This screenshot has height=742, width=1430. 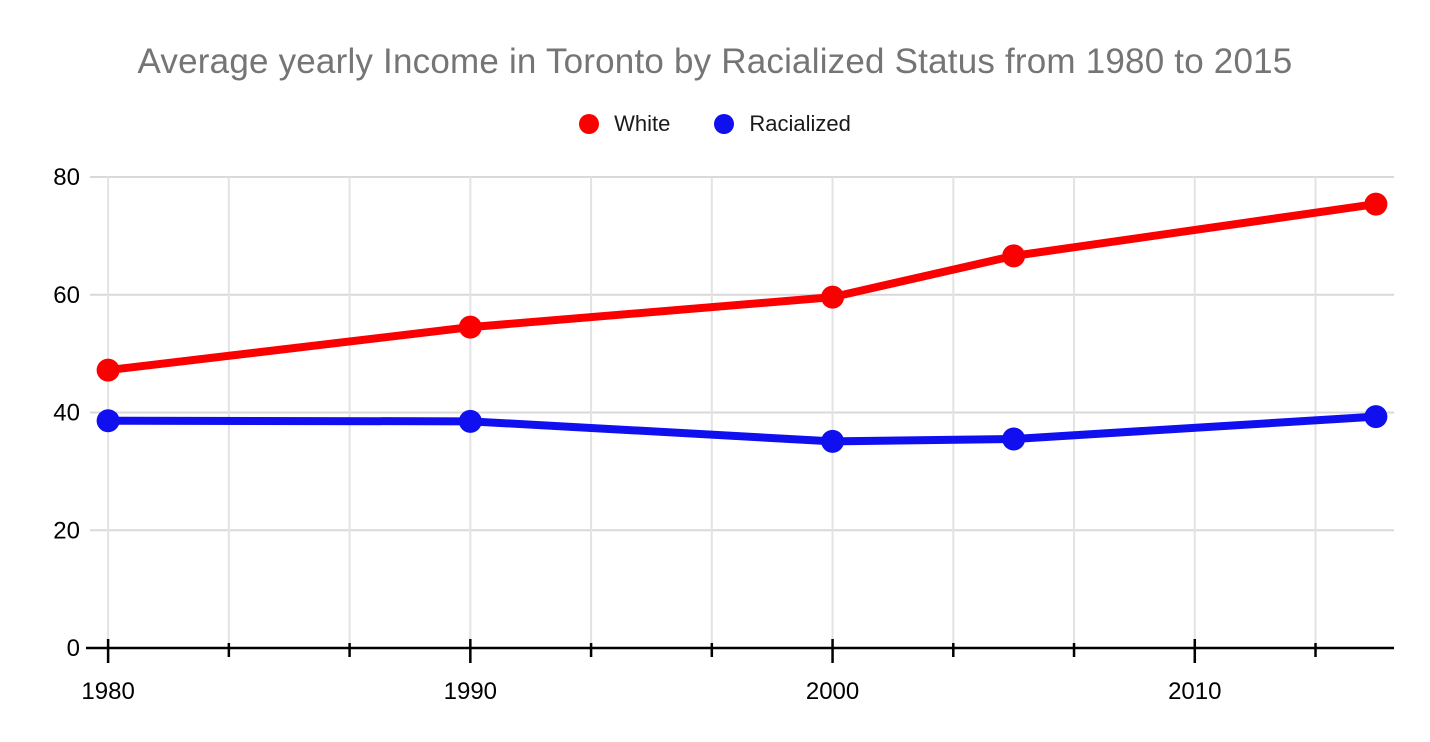 What do you see at coordinates (1376, 417) in the screenshot?
I see `data-point-racialized-2015` at bounding box center [1376, 417].